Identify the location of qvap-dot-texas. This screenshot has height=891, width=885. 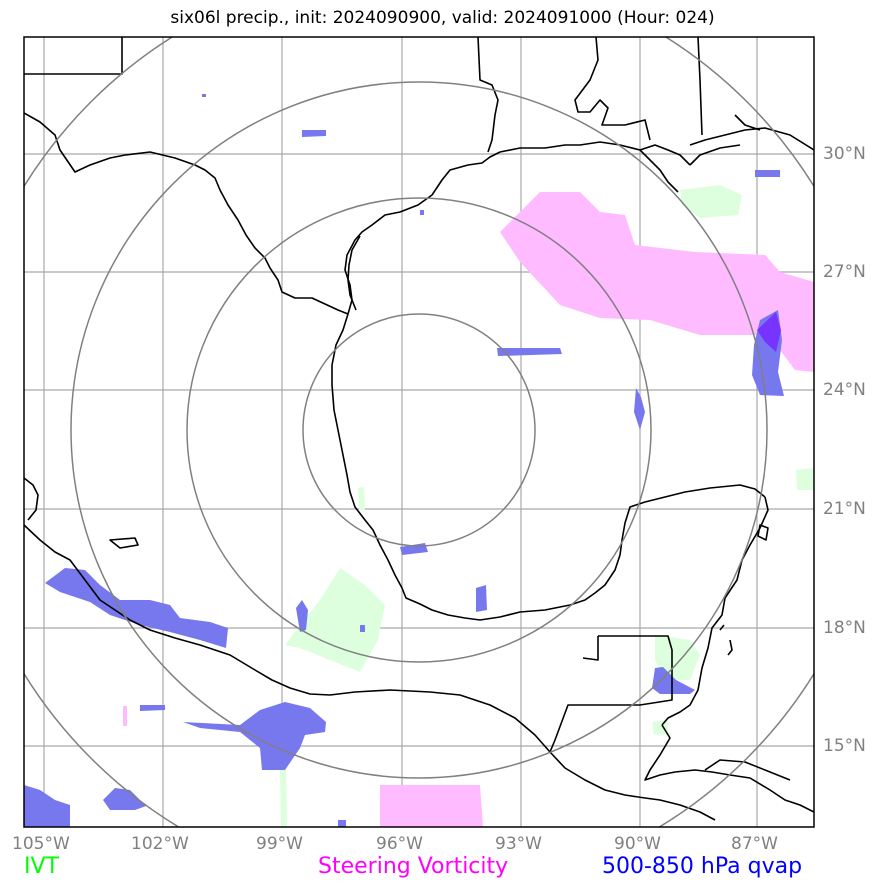
(422, 212).